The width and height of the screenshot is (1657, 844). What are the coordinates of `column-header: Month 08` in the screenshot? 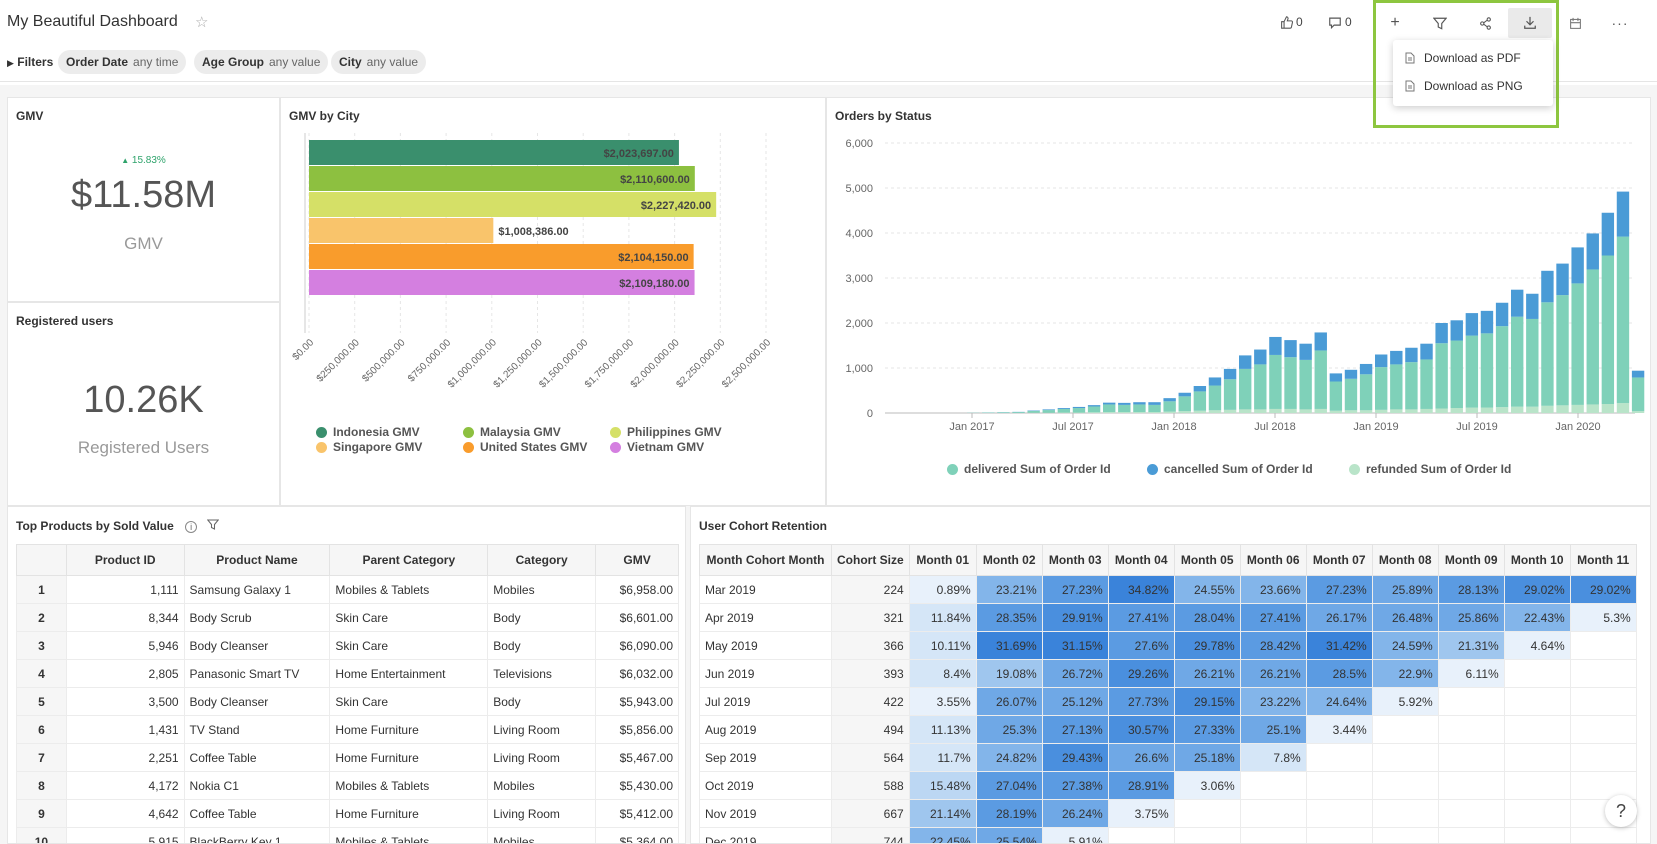 It's located at (1405, 560).